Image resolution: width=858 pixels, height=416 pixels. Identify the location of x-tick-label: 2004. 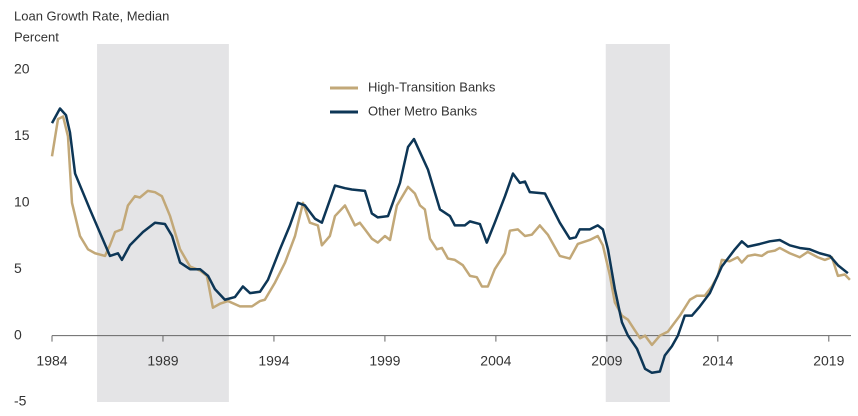
(495, 360).